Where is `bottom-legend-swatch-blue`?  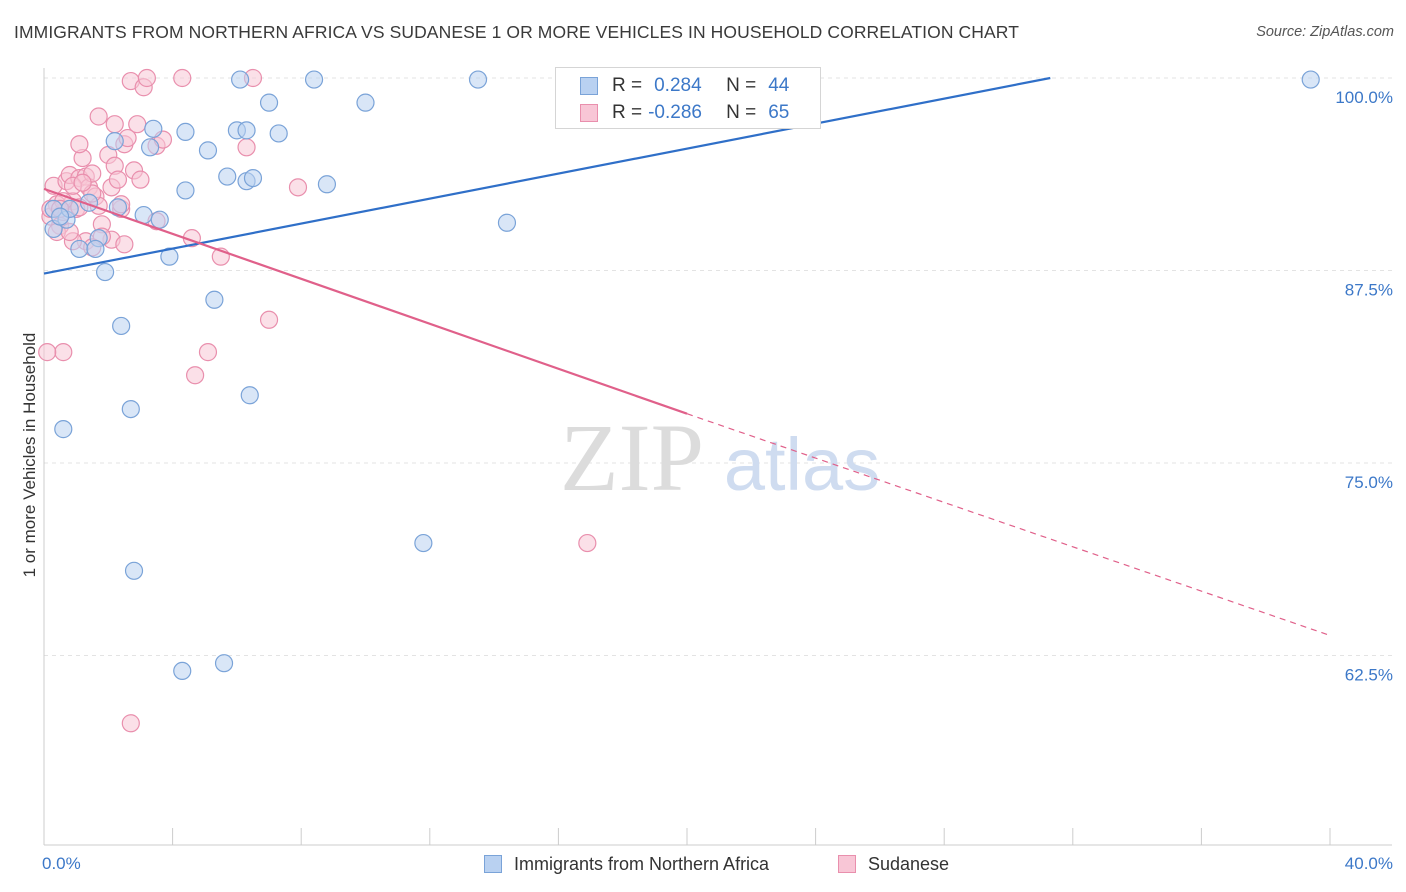 bottom-legend-swatch-blue is located at coordinates (493, 864).